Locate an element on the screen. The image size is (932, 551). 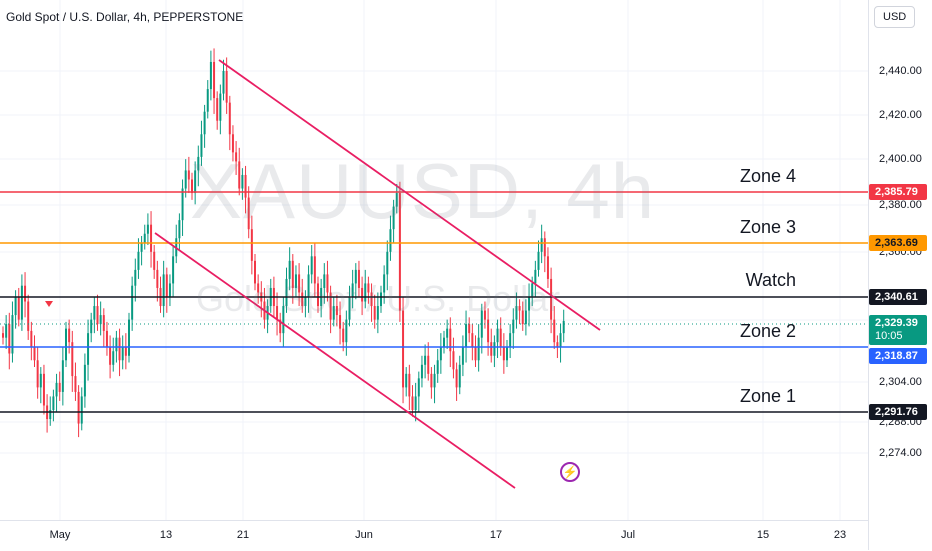
y-tick: 2,440.00 is located at coordinates (900, 71).